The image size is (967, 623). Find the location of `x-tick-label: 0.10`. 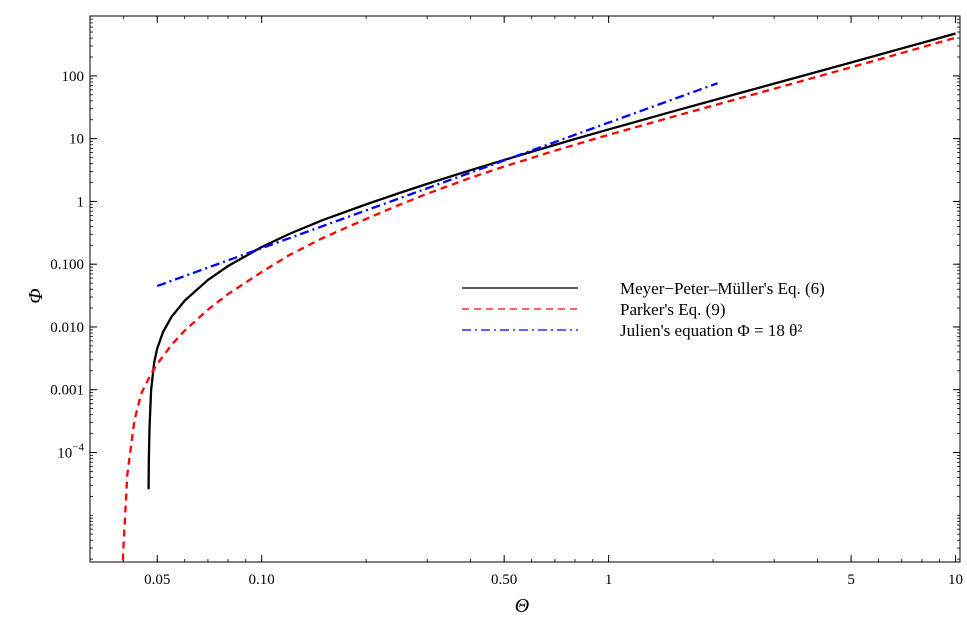

x-tick-label: 0.10 is located at coordinates (262, 580).